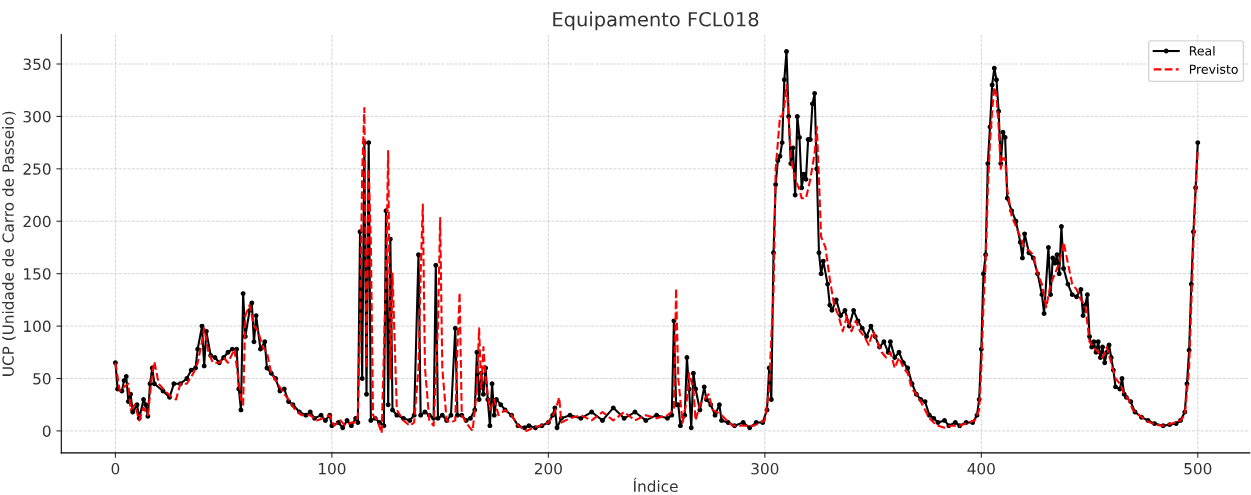 This screenshot has height=495, width=1251. Describe the element at coordinates (1198, 468) in the screenshot. I see `x-tick-label: 500` at that location.